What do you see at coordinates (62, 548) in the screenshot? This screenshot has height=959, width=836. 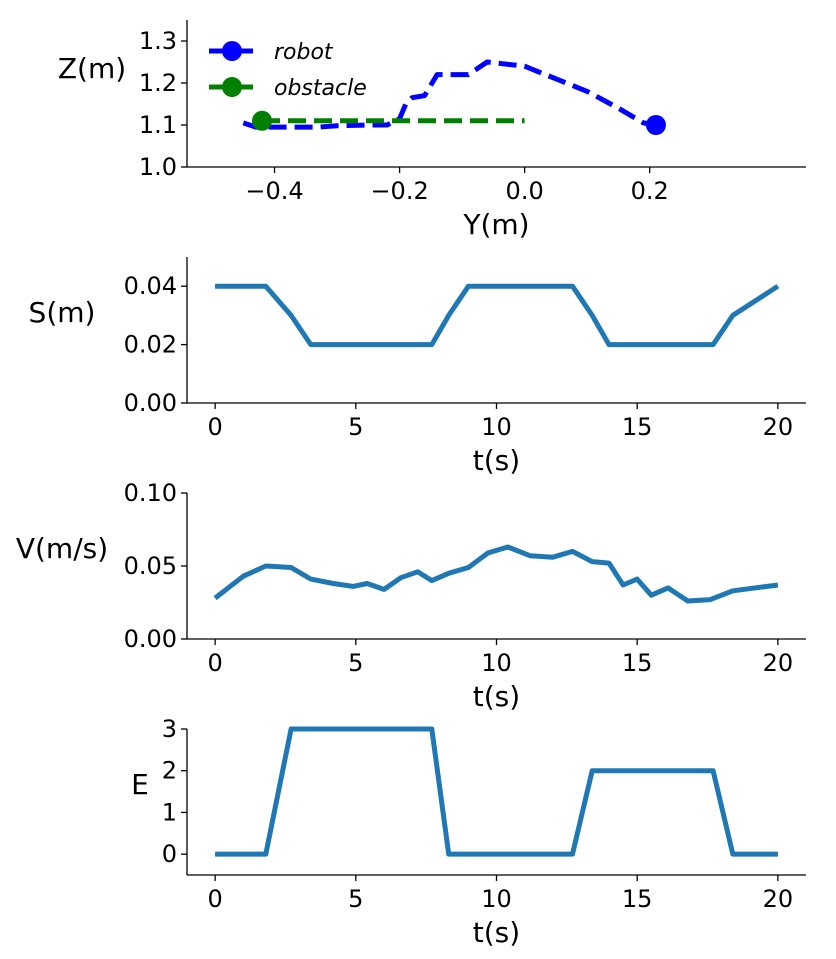 I see `y-axis-label: V(m/s)` at bounding box center [62, 548].